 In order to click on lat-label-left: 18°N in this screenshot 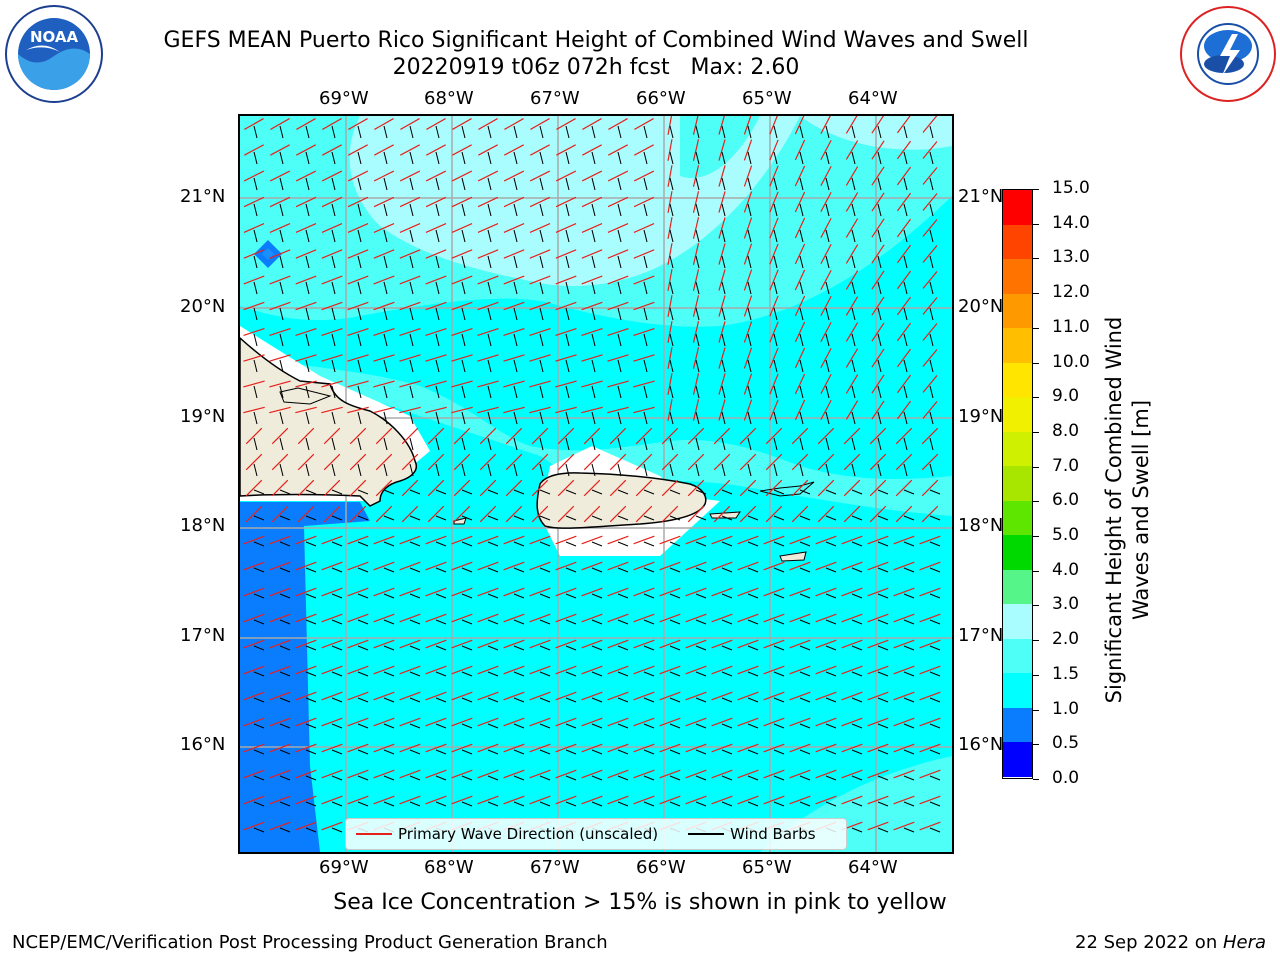, I will do `click(203, 525)`.